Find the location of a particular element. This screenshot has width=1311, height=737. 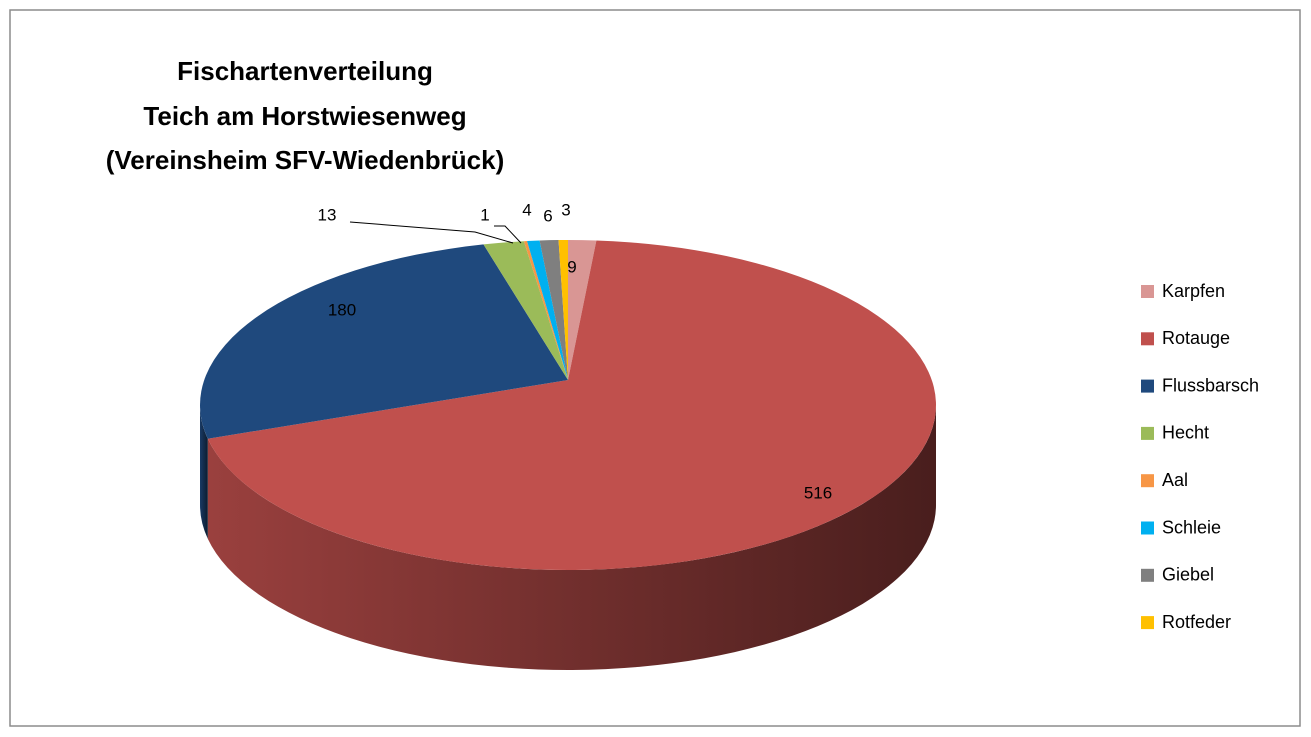

chart-title: Fischartenverteilung is located at coordinates (305, 71).